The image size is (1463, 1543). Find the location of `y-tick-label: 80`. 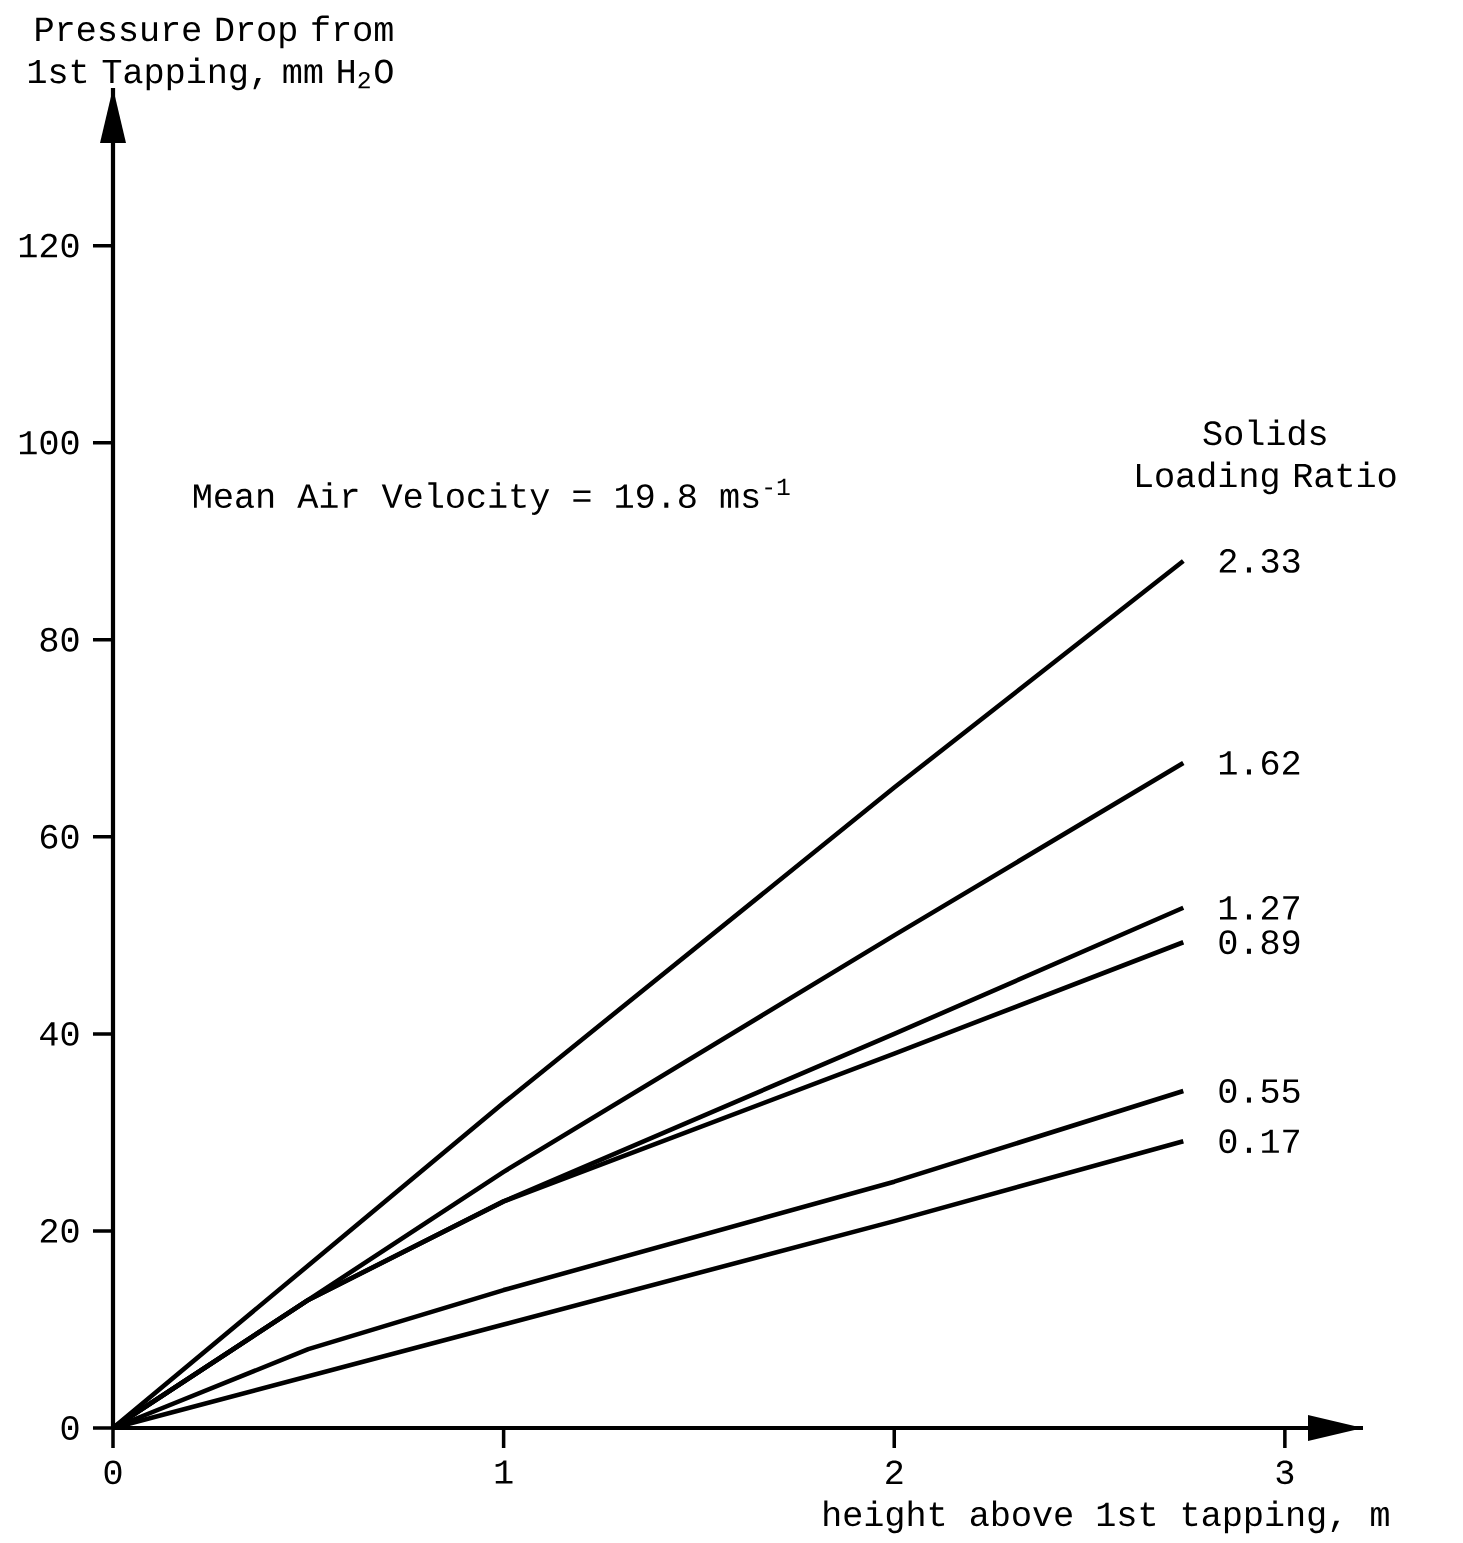

y-tick-label: 80 is located at coordinates (59, 639).